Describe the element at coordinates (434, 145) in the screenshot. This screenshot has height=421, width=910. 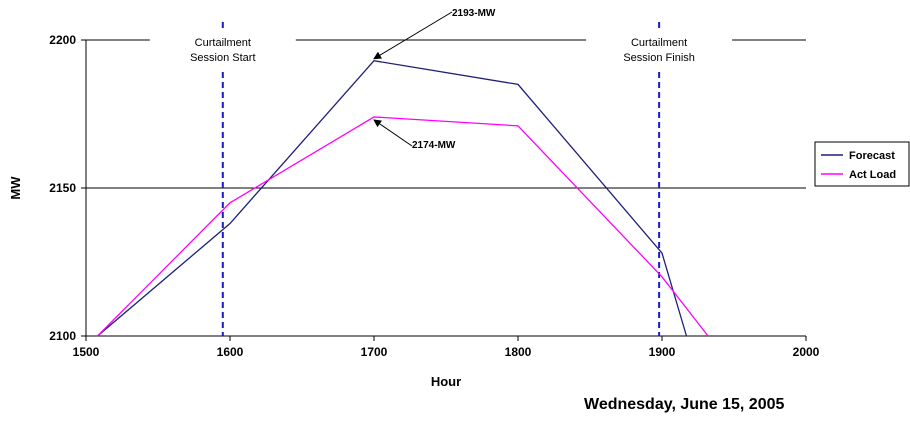
I see `callout-label-2: 2174-MW` at that location.